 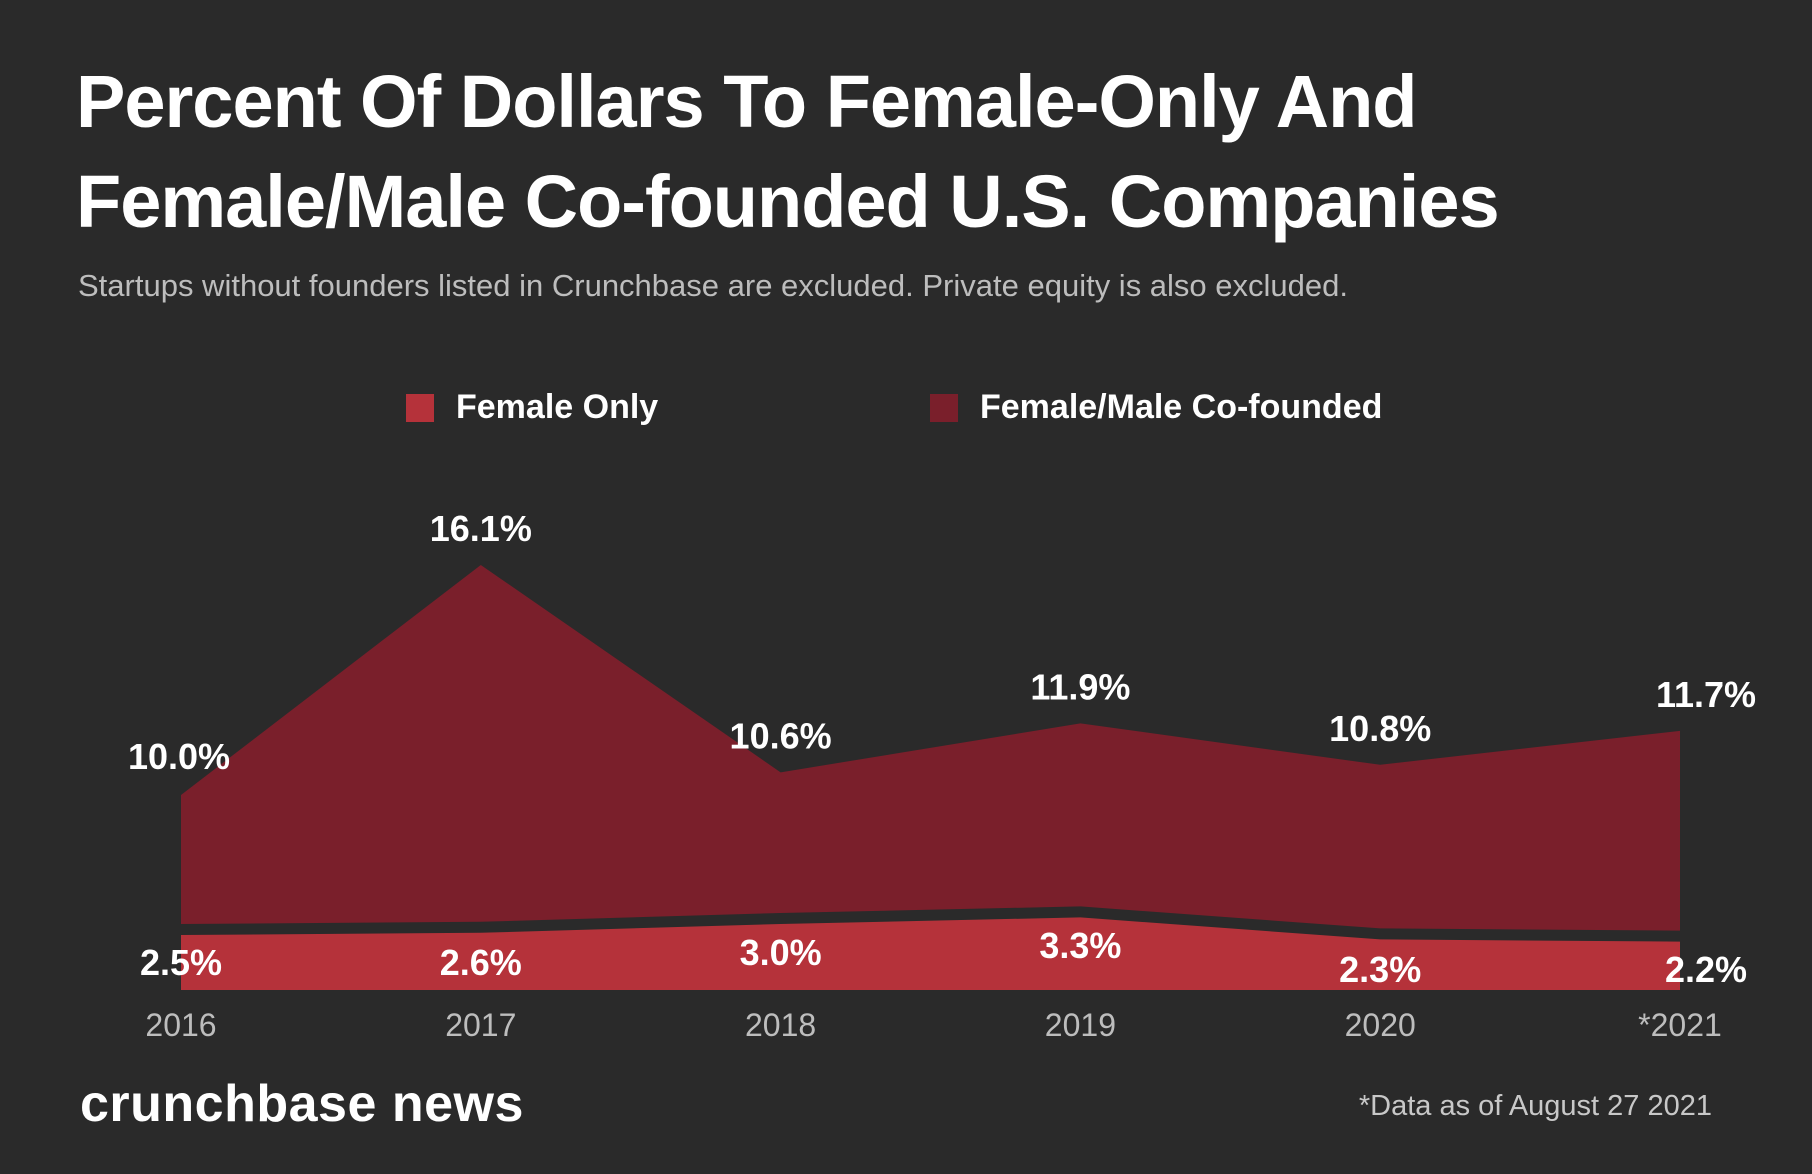 I want to click on legend: Female Only Female/Male Co-founded, so click(x=906, y=410).